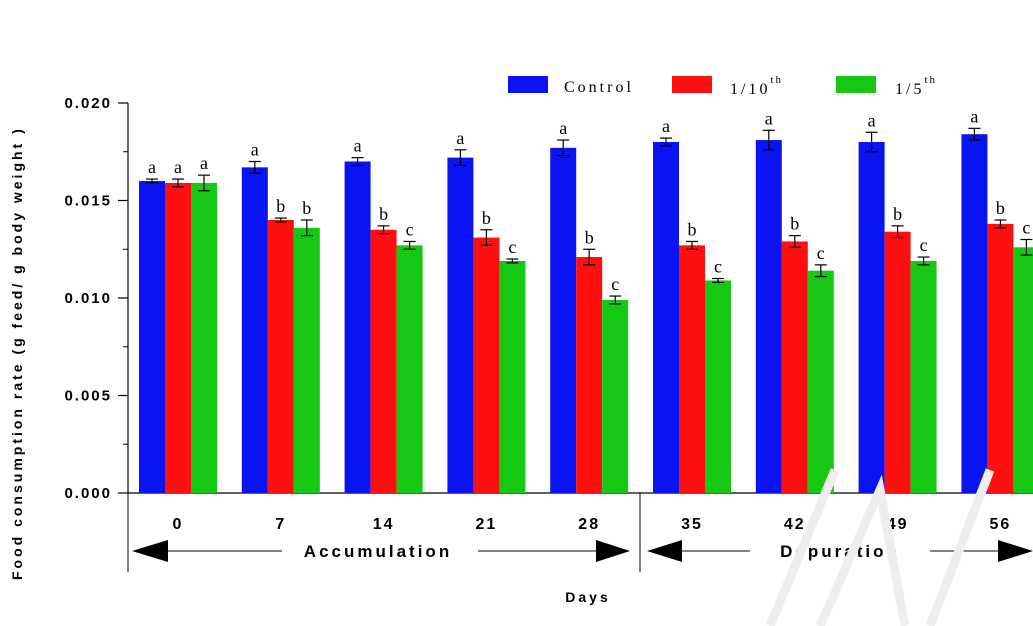 The width and height of the screenshot is (1033, 626). Describe the element at coordinates (599, 87) in the screenshot. I see `legend-label-control: Control` at that location.